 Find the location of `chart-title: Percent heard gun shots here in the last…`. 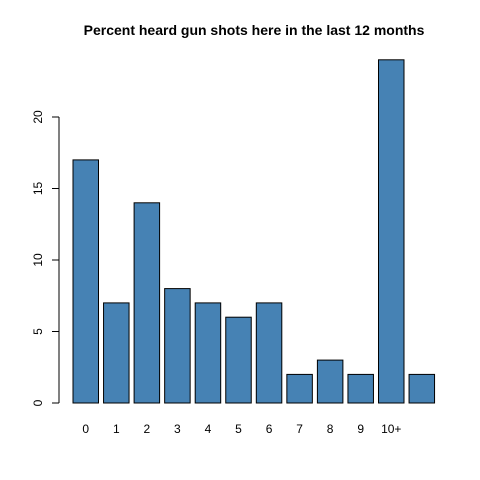

chart-title: Percent heard gun shots here in the last… is located at coordinates (254, 30).